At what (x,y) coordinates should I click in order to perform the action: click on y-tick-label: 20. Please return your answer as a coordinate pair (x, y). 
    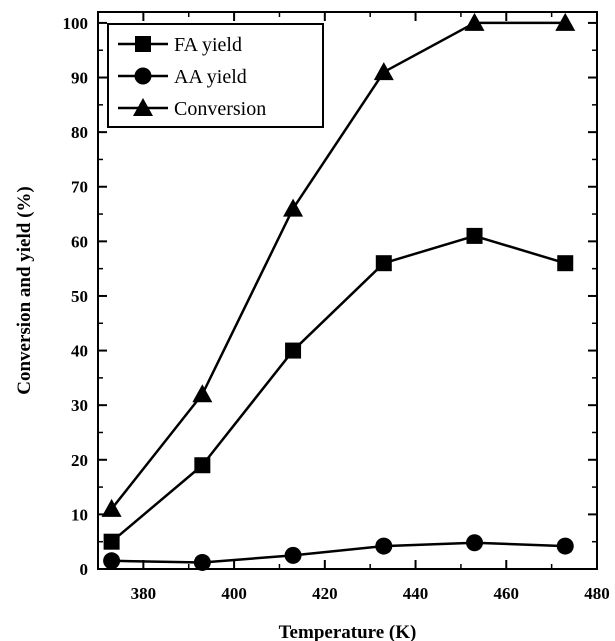
    Looking at the image, I should click on (79, 460).